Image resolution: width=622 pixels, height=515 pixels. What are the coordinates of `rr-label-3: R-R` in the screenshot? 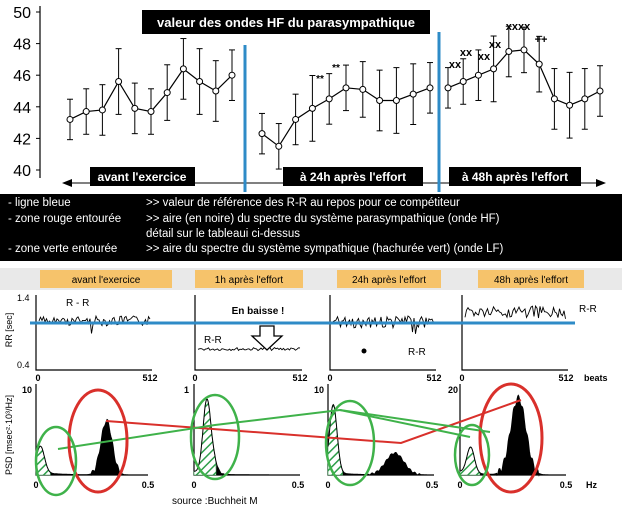 It's located at (417, 352).